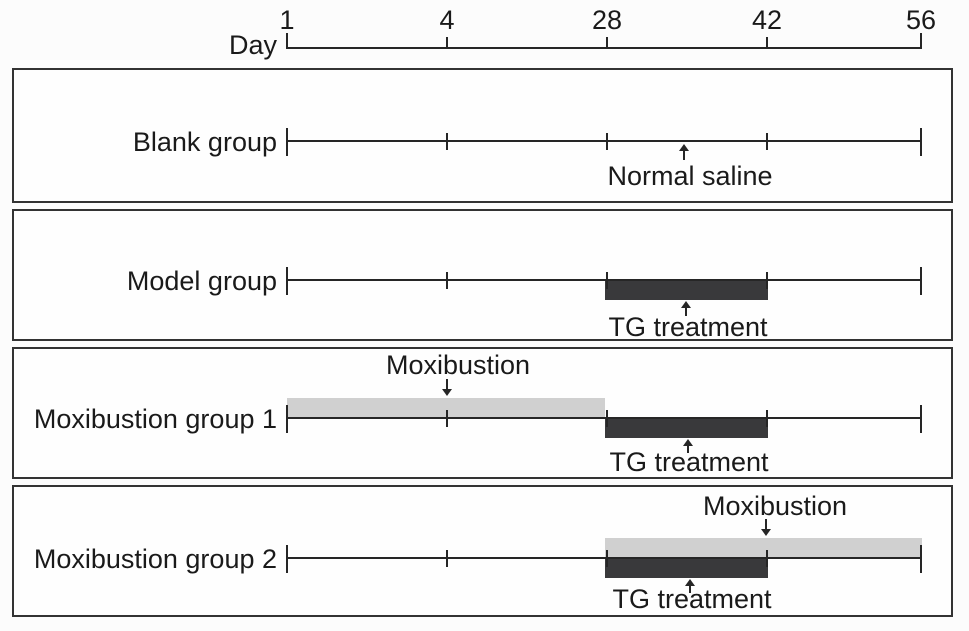  I want to click on annotation-label: Normal saline, so click(690, 176).